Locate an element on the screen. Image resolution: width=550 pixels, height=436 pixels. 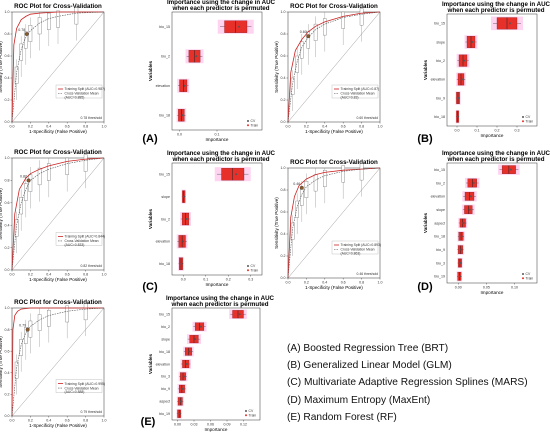
key-line-maxent: (D) Maximum Entropy (MaxEnt) is located at coordinates (359, 400).